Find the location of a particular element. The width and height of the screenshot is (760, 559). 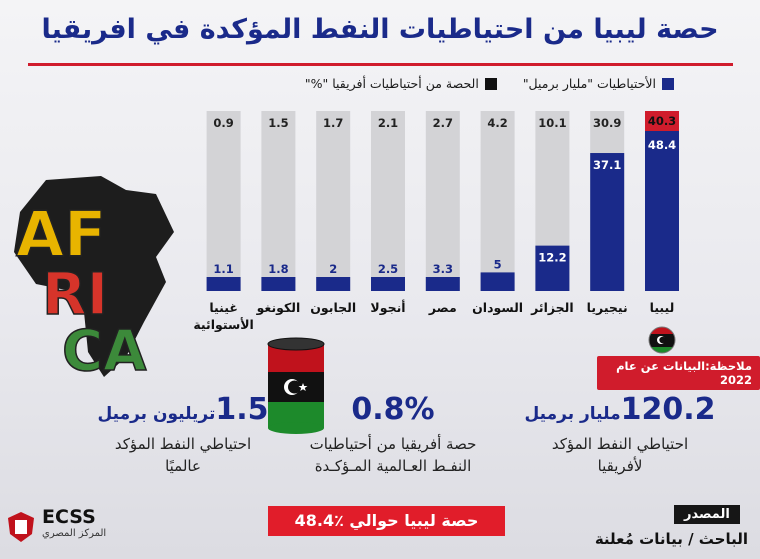

stat-africa-share-desc-2: النفـط العـالمية المـؤكـدة is located at coordinates (393, 466).